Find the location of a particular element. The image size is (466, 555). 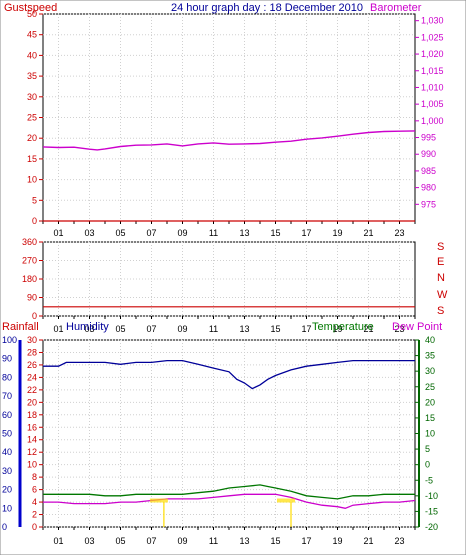

rainfall-tick-label: 6 is located at coordinates (34, 490).